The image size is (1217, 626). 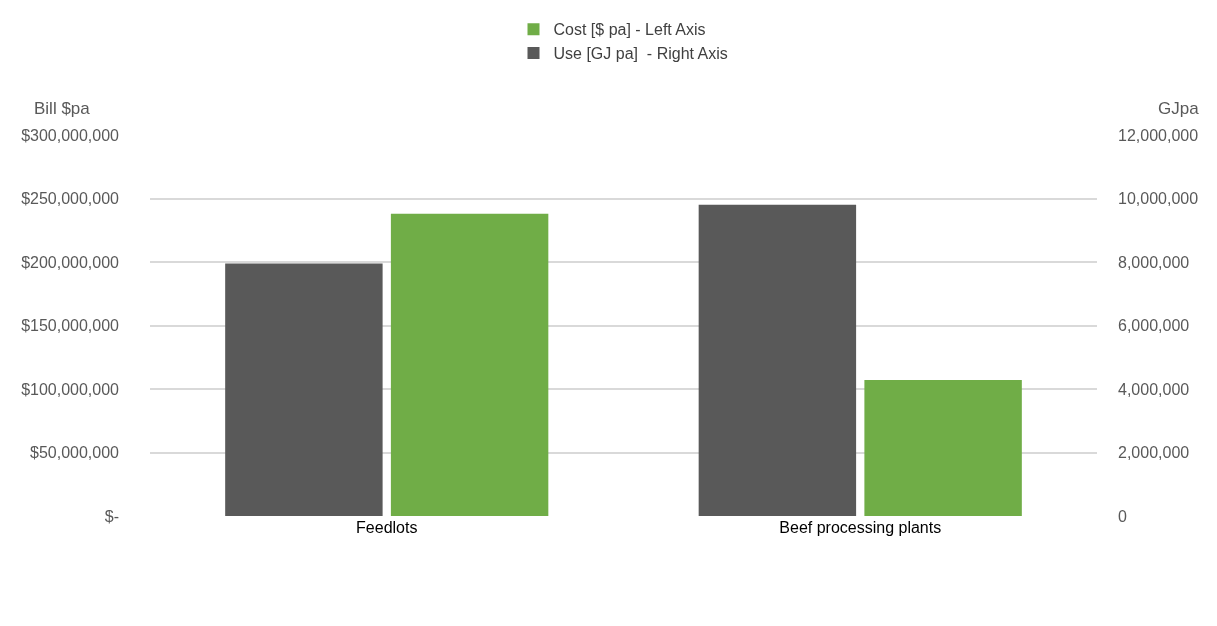 What do you see at coordinates (62, 108) in the screenshot?
I see `y-axis-title: Bill $pa` at bounding box center [62, 108].